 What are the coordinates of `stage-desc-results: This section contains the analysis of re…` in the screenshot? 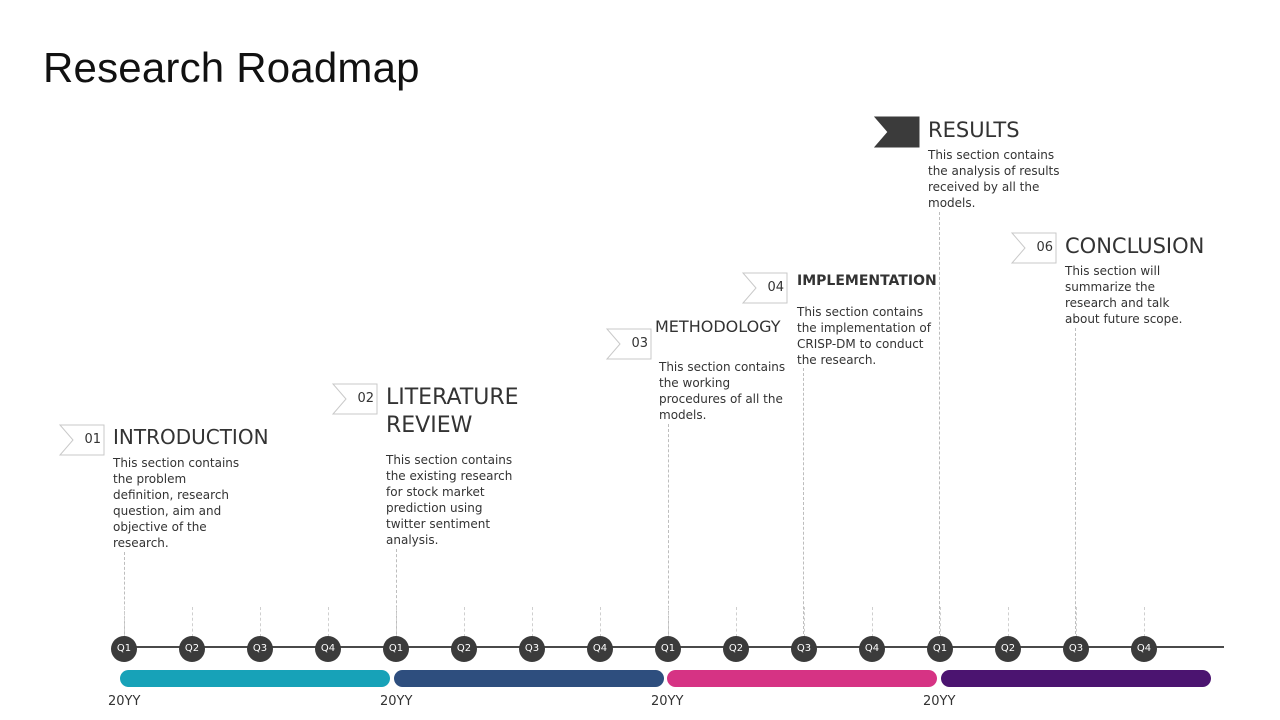 It's located at (994, 179).